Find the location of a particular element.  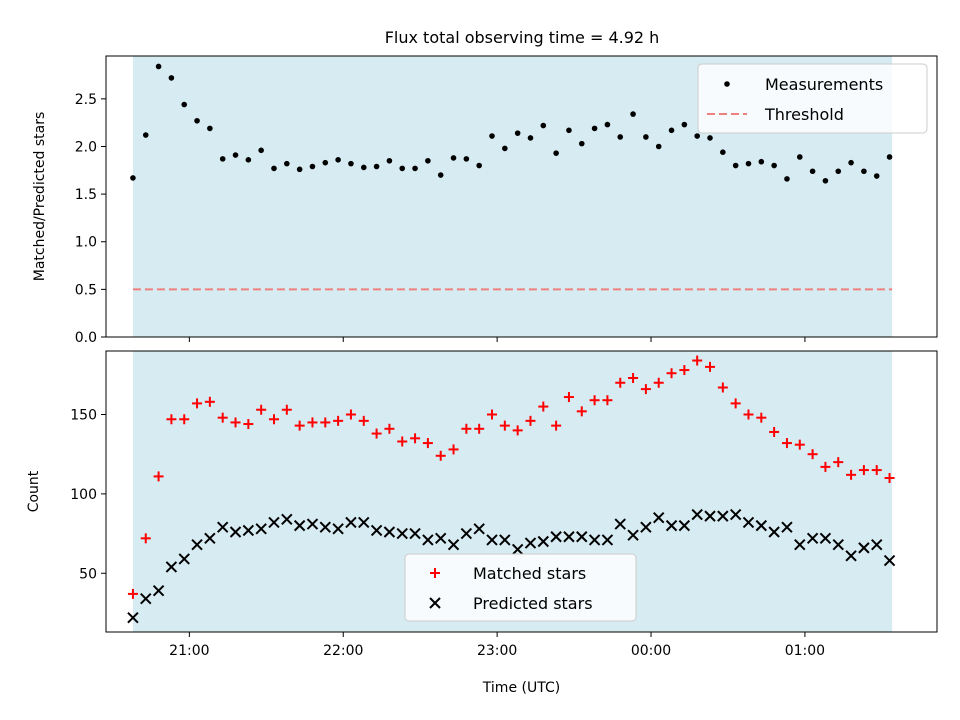

y-tick-label: 0.0 is located at coordinates (86, 338).